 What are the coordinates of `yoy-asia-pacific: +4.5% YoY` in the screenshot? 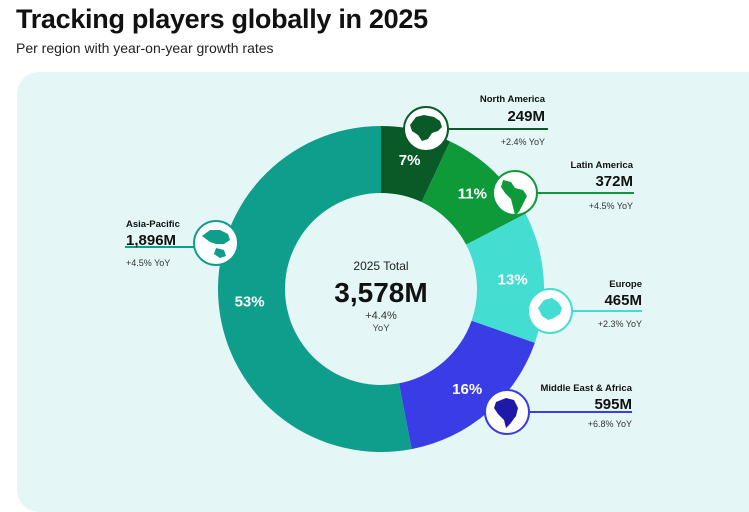 It's located at (148, 263).